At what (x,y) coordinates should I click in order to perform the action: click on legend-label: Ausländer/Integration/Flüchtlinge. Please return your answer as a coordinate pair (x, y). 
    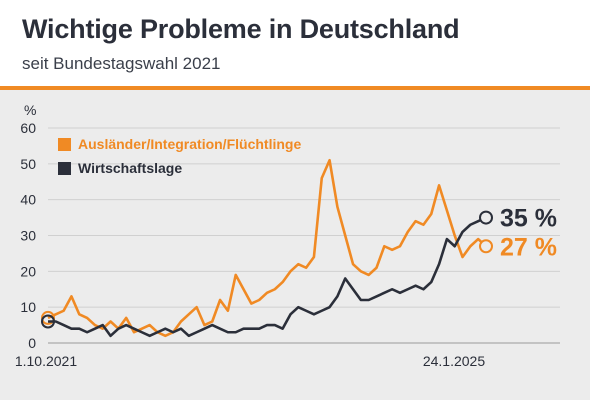
    Looking at the image, I should click on (189, 144).